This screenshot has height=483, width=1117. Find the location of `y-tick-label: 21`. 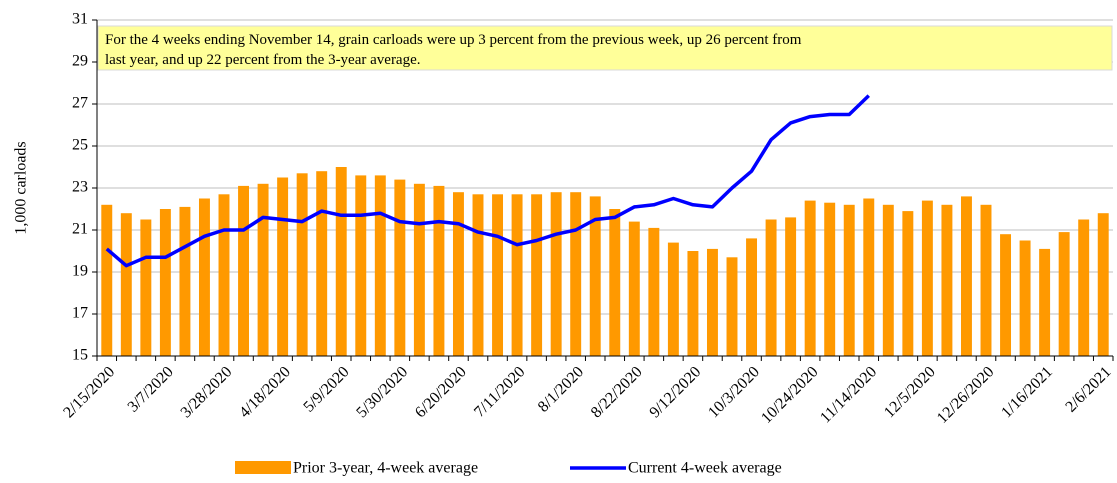

y-tick-label: 21 is located at coordinates (80, 229).